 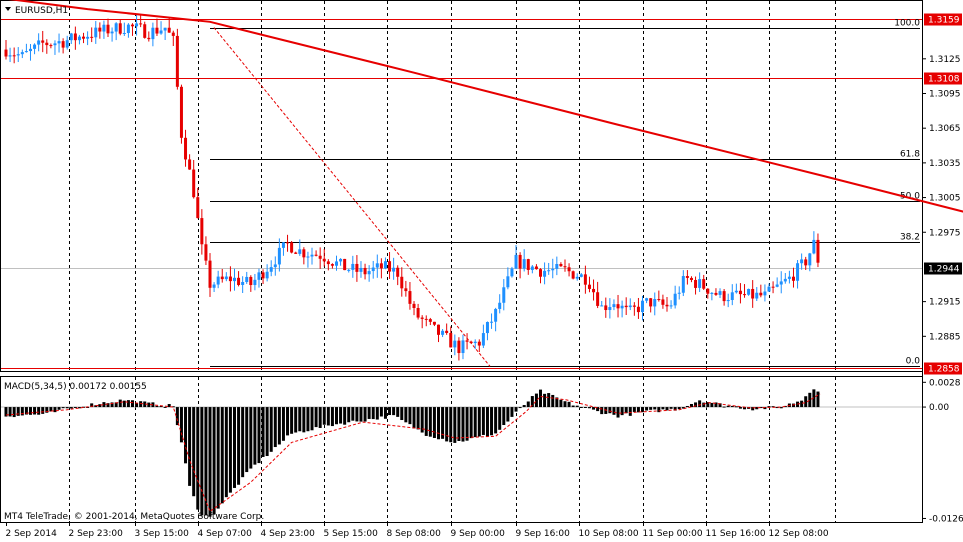 I want to click on price-label: 1.2858, so click(x=944, y=370).